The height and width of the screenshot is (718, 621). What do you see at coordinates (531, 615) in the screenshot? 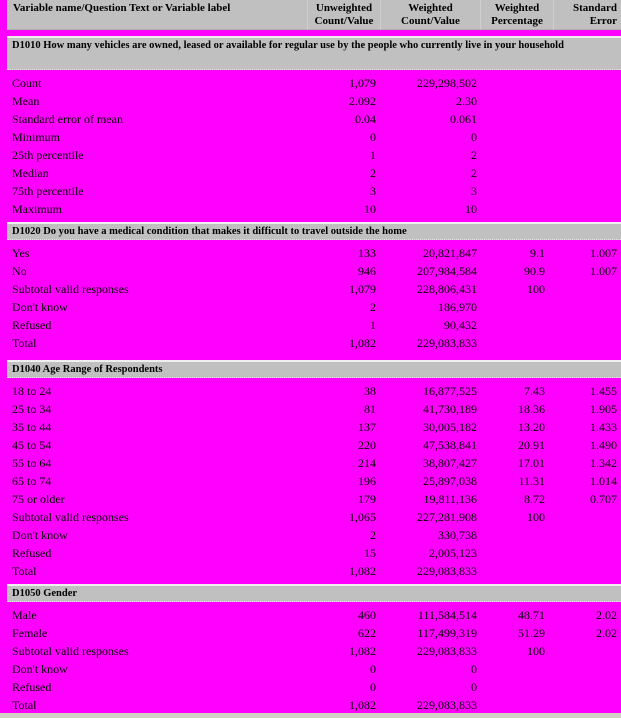
I see `percentage-value: 48.71` at bounding box center [531, 615].